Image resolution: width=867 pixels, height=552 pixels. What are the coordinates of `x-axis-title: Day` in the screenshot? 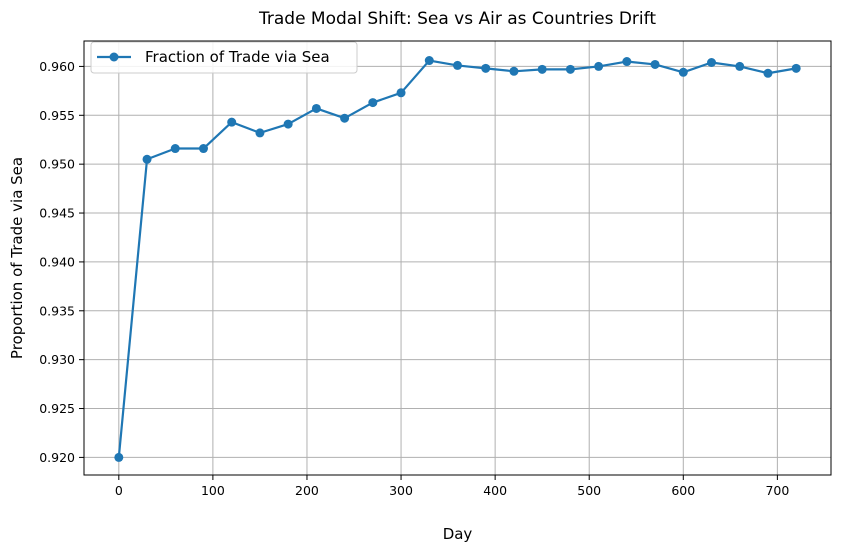 It's located at (458, 534).